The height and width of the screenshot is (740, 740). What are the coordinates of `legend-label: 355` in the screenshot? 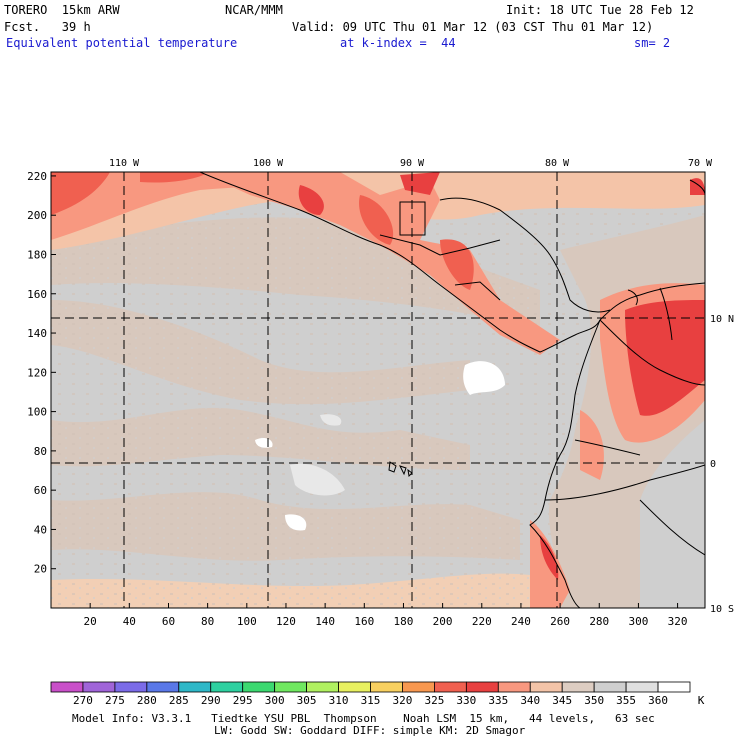 It's located at (626, 700).